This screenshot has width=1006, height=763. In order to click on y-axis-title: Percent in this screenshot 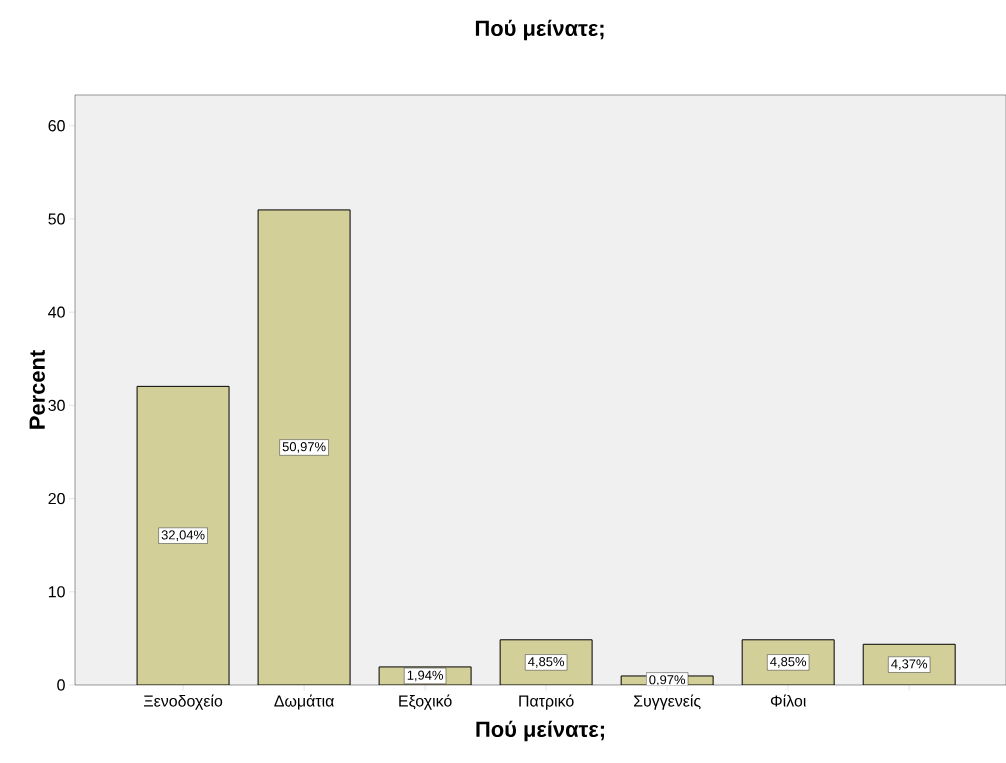, I will do `click(37, 389)`.